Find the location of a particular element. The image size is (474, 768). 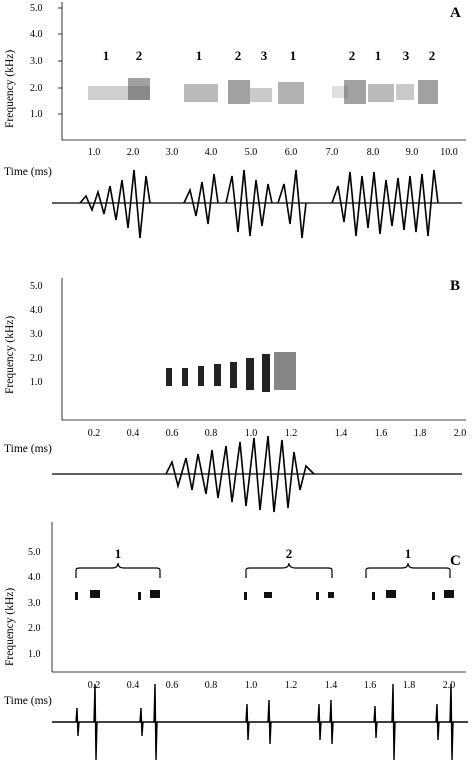

panel-b-waveform is located at coordinates (257, 474).